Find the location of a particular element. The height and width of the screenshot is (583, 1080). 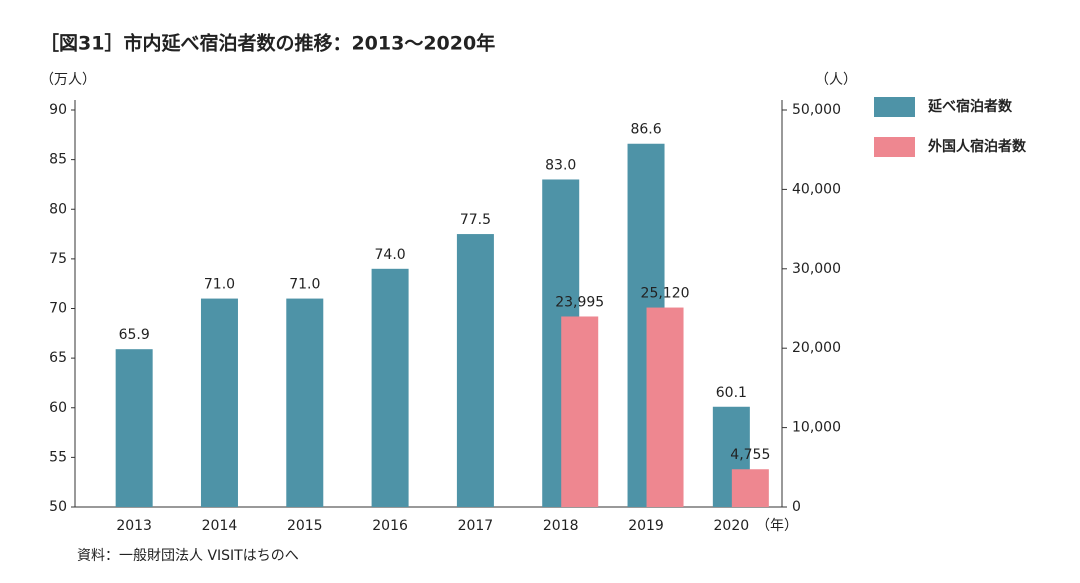

x-tick-label: 2017 is located at coordinates (476, 526).